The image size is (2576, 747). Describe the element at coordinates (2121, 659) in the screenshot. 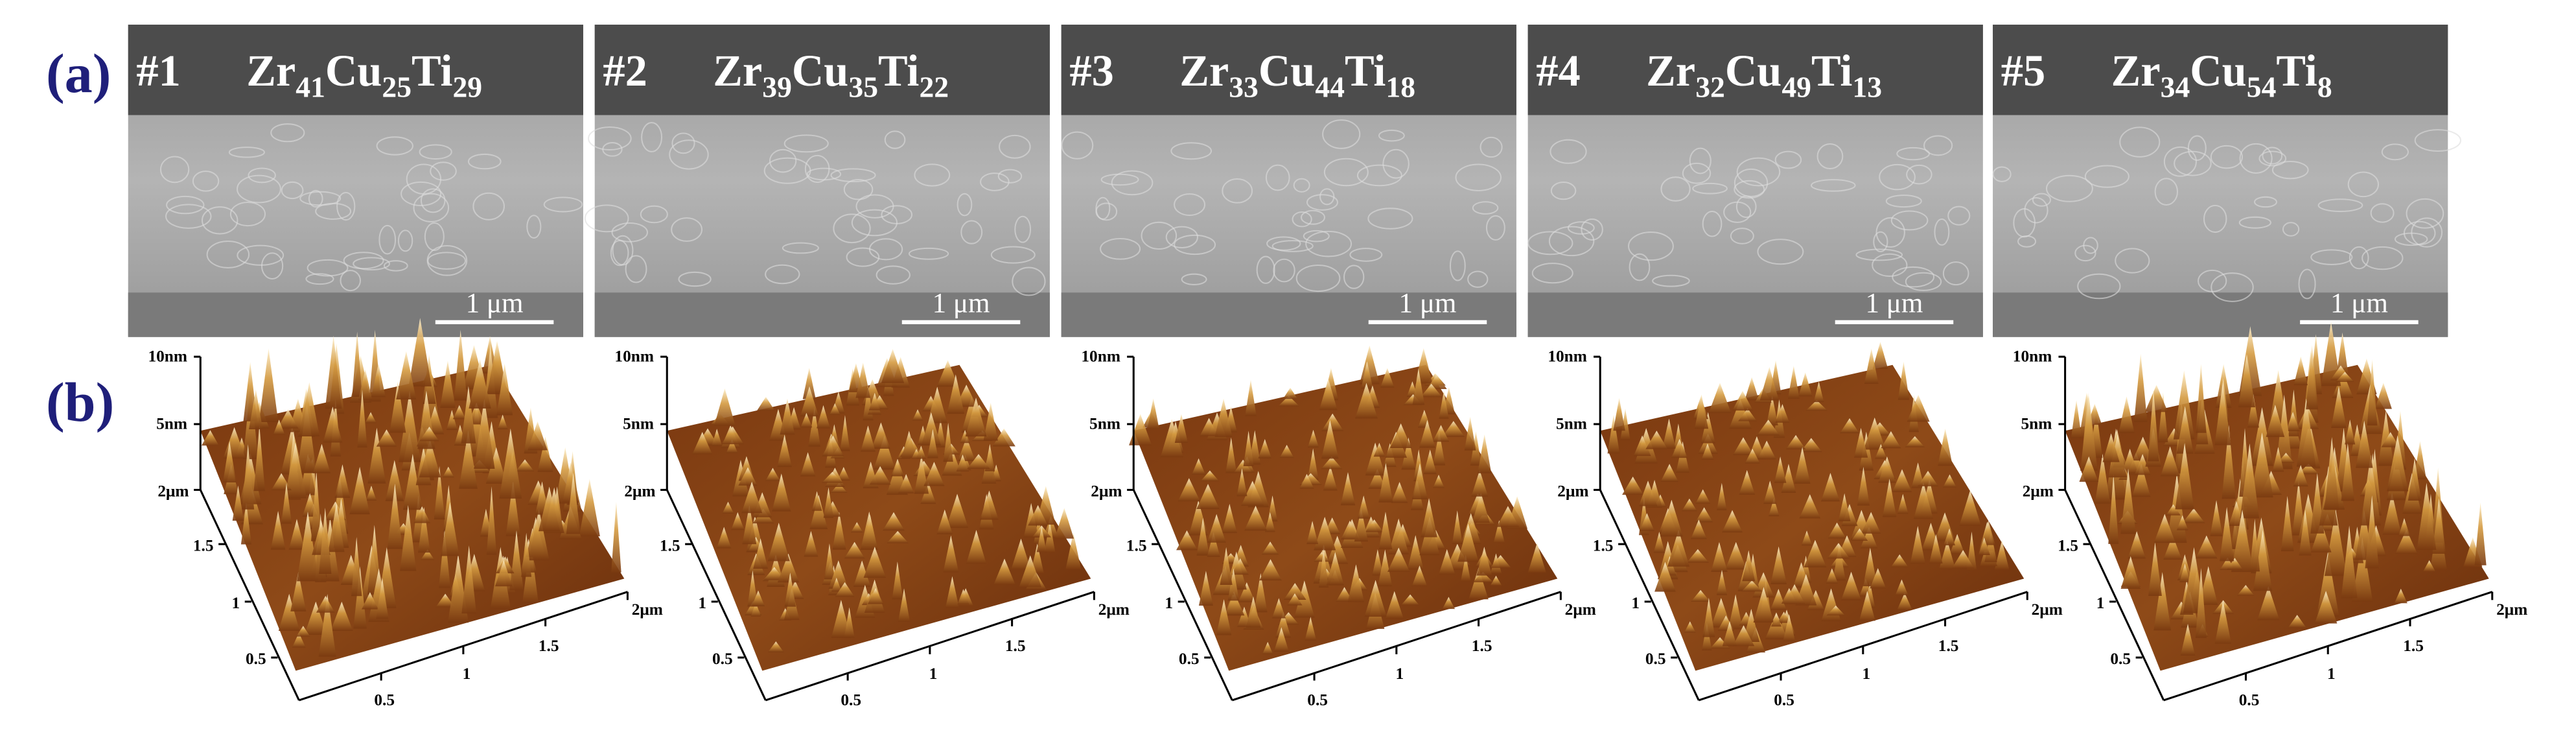

I see `y-tick-label: 0.5` at that location.